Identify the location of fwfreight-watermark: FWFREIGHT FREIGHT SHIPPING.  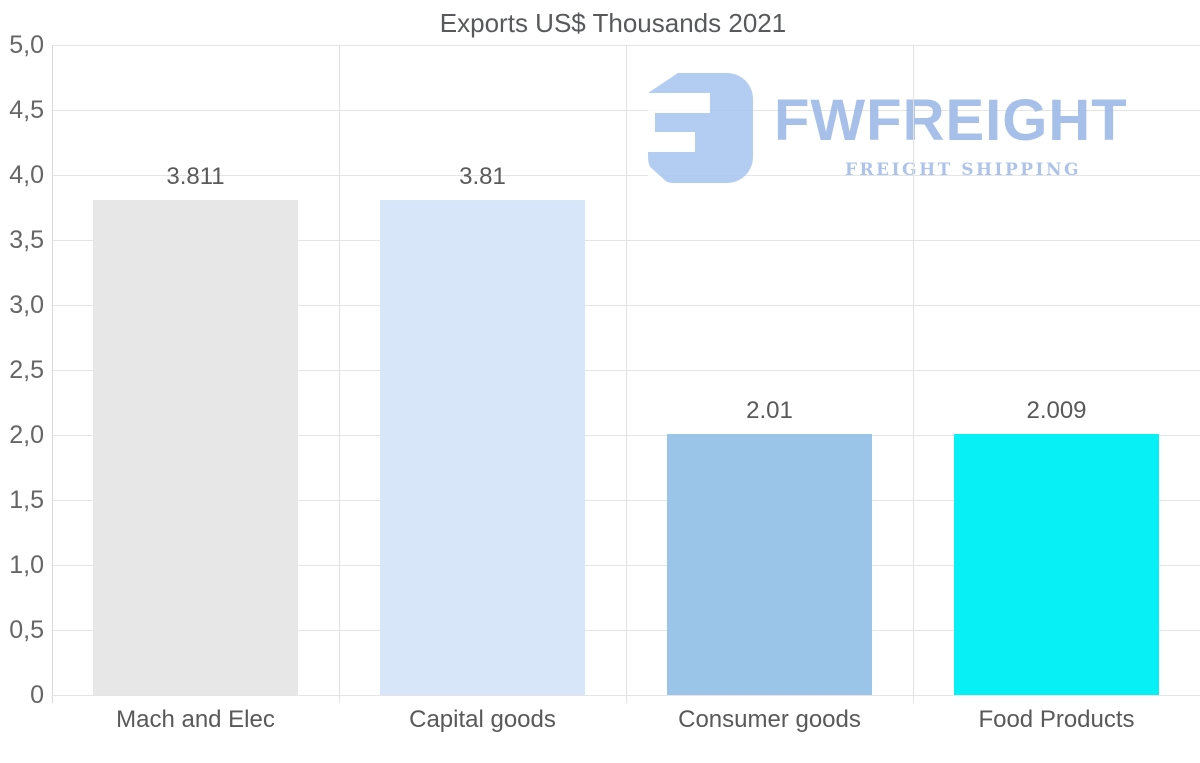
(903, 127).